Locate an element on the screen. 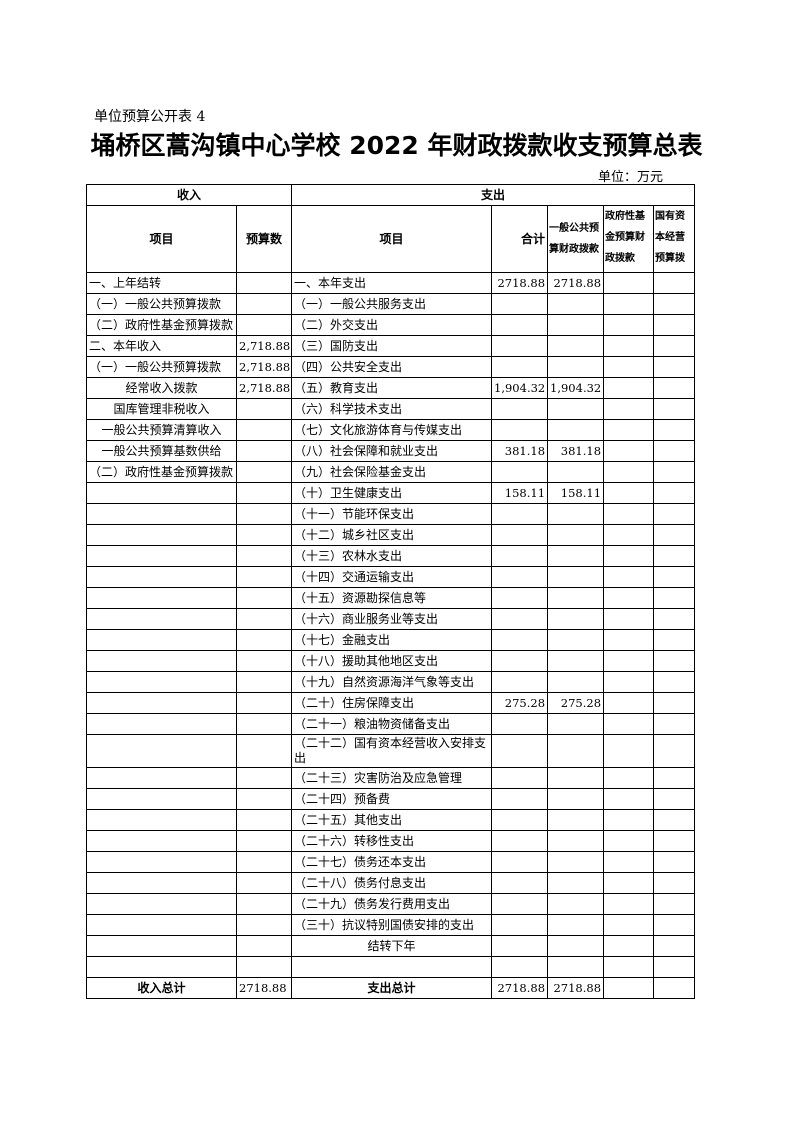 This screenshot has height=1122, width=793. expense-total-general: 2718.88 is located at coordinates (576, 988).